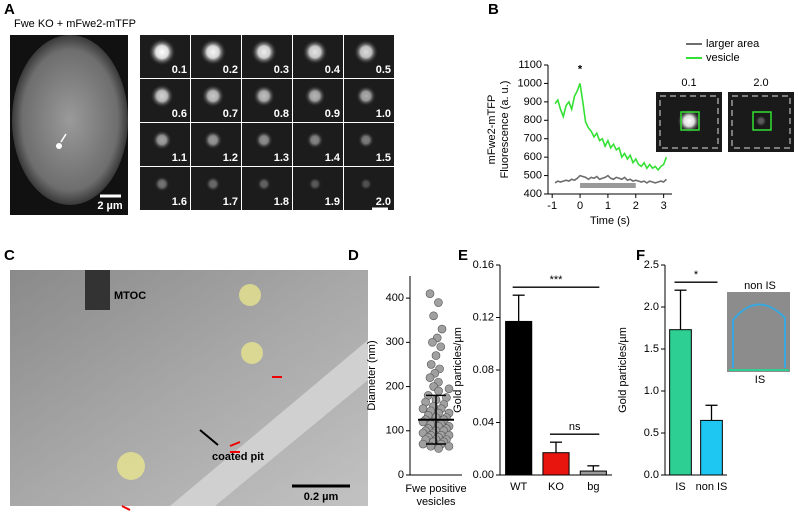  What do you see at coordinates (463, 255) in the screenshot?
I see `panel-label: E` at bounding box center [463, 255].